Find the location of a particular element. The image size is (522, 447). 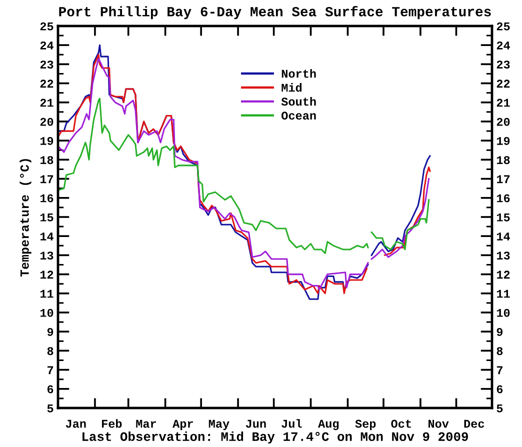

y2-tick-label: 17 is located at coordinates (503, 179).